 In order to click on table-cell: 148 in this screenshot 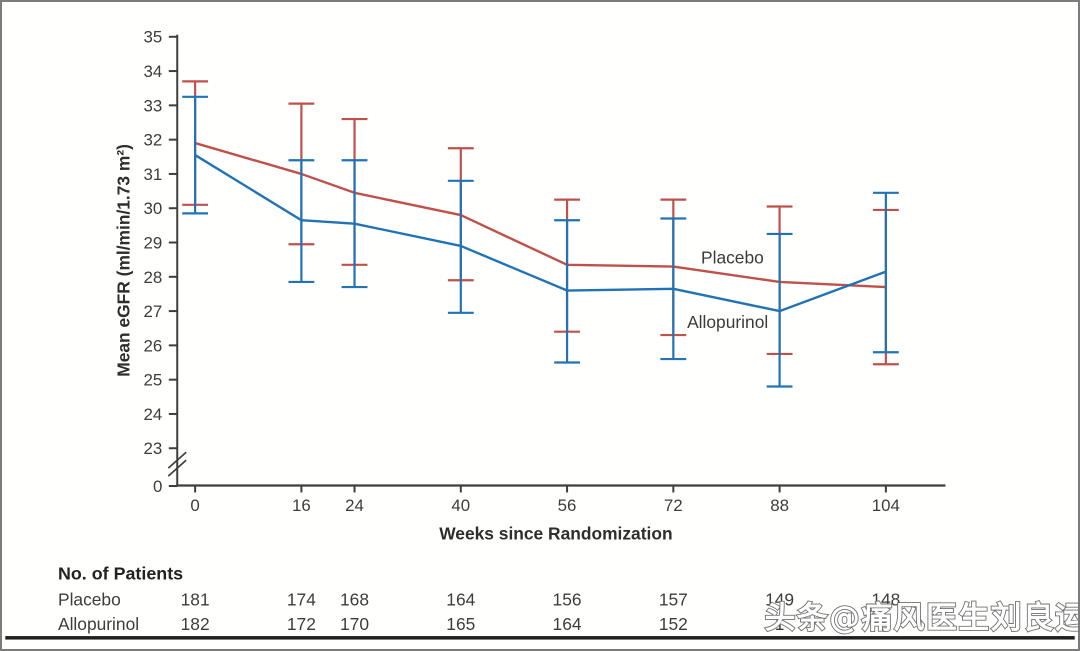, I will do `click(885, 599)`.